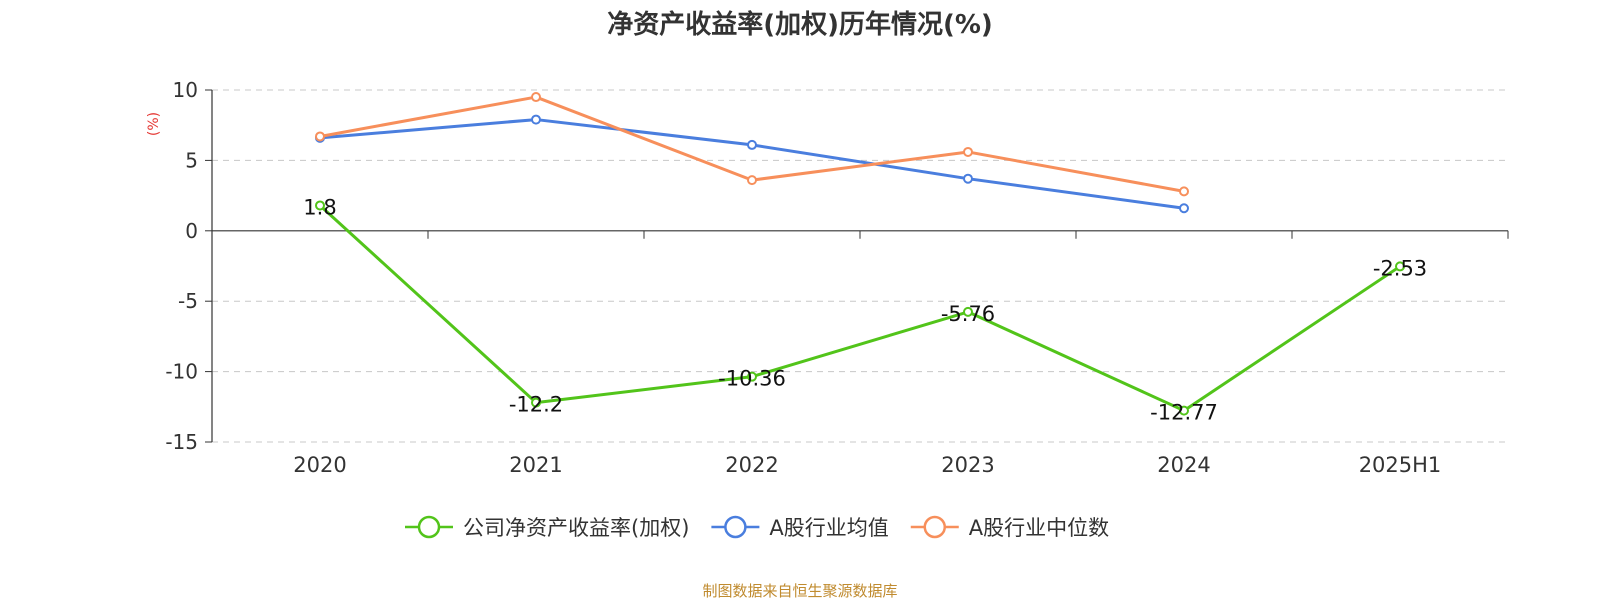 The image size is (1600, 601). Describe the element at coordinates (752, 164) in the screenshot. I see `series-line` at that location.